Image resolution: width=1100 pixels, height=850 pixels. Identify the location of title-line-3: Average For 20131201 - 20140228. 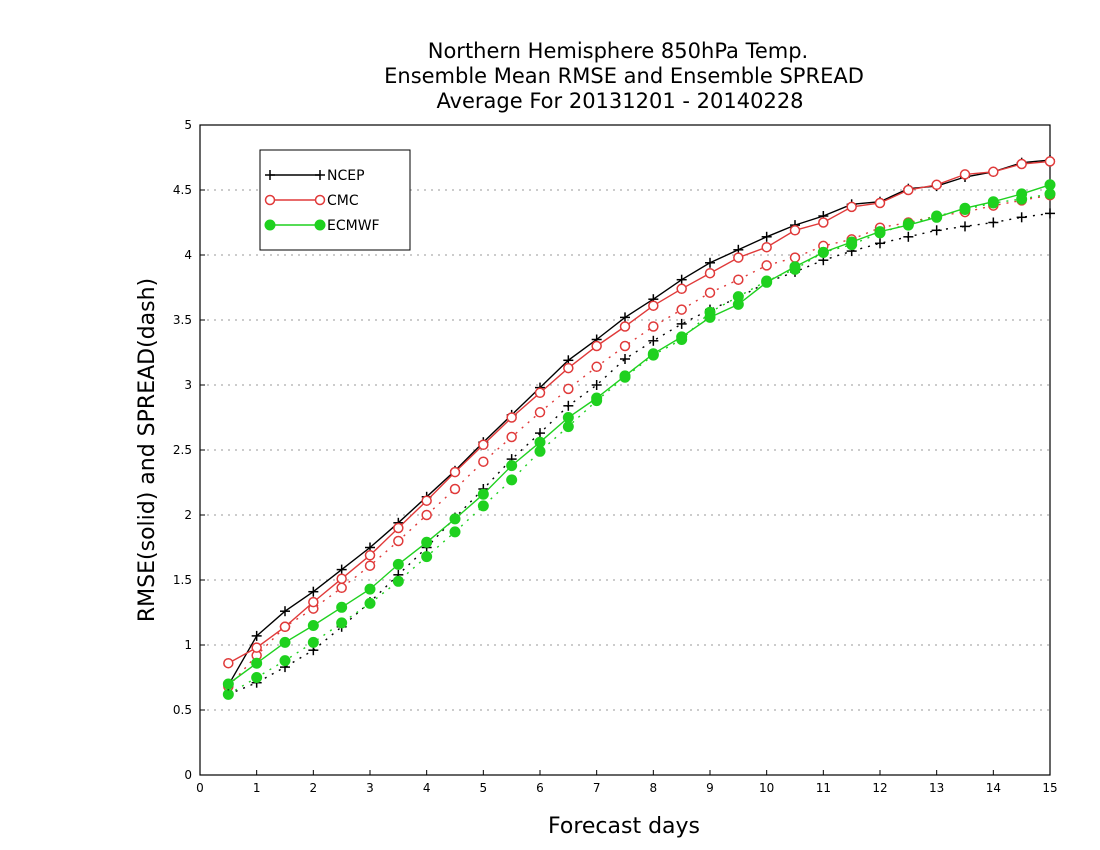
(619, 101).